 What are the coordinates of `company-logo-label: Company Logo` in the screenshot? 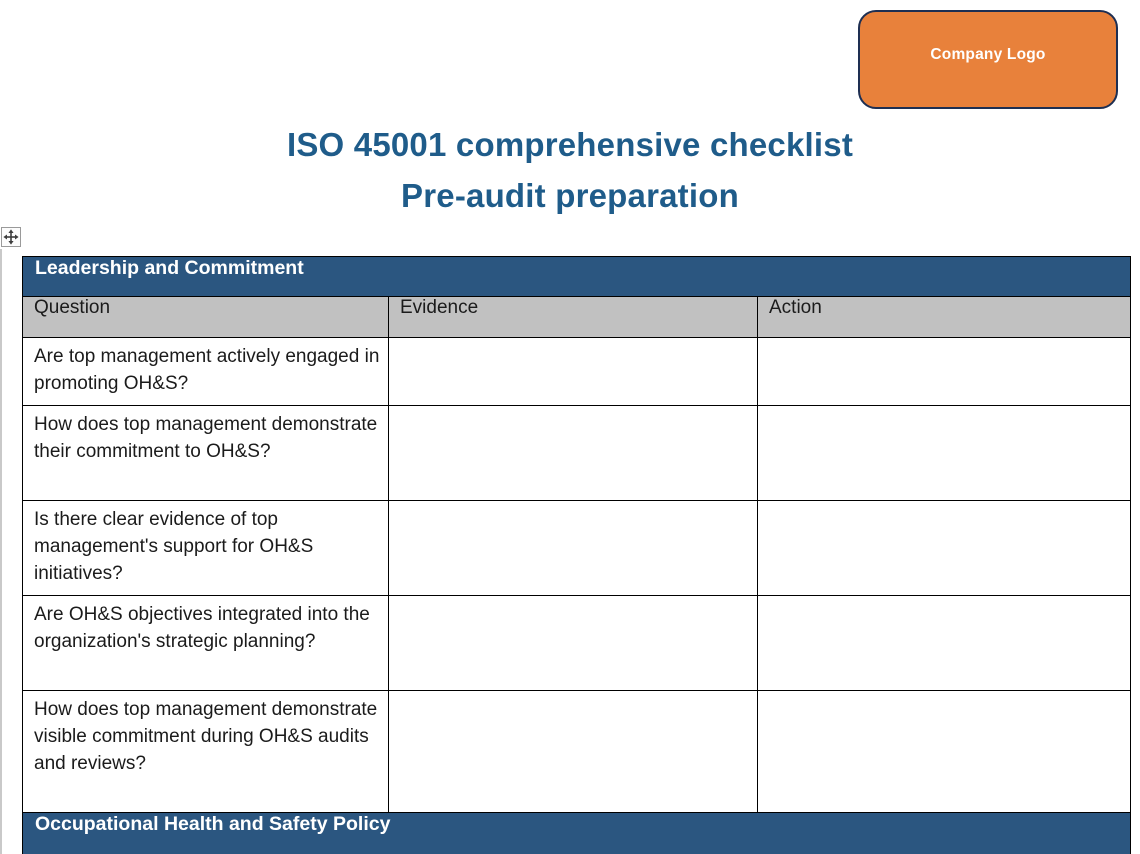 It's located at (988, 54).